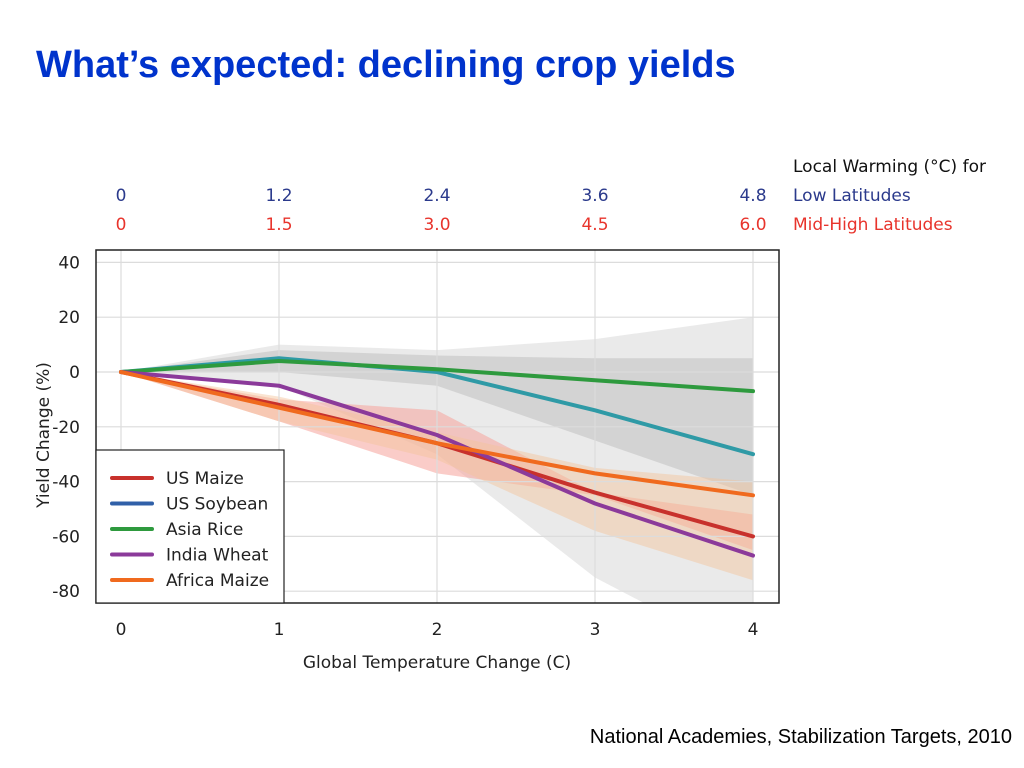 The height and width of the screenshot is (768, 1024). What do you see at coordinates (121, 630) in the screenshot?
I see `x-tick-label: 0` at bounding box center [121, 630].